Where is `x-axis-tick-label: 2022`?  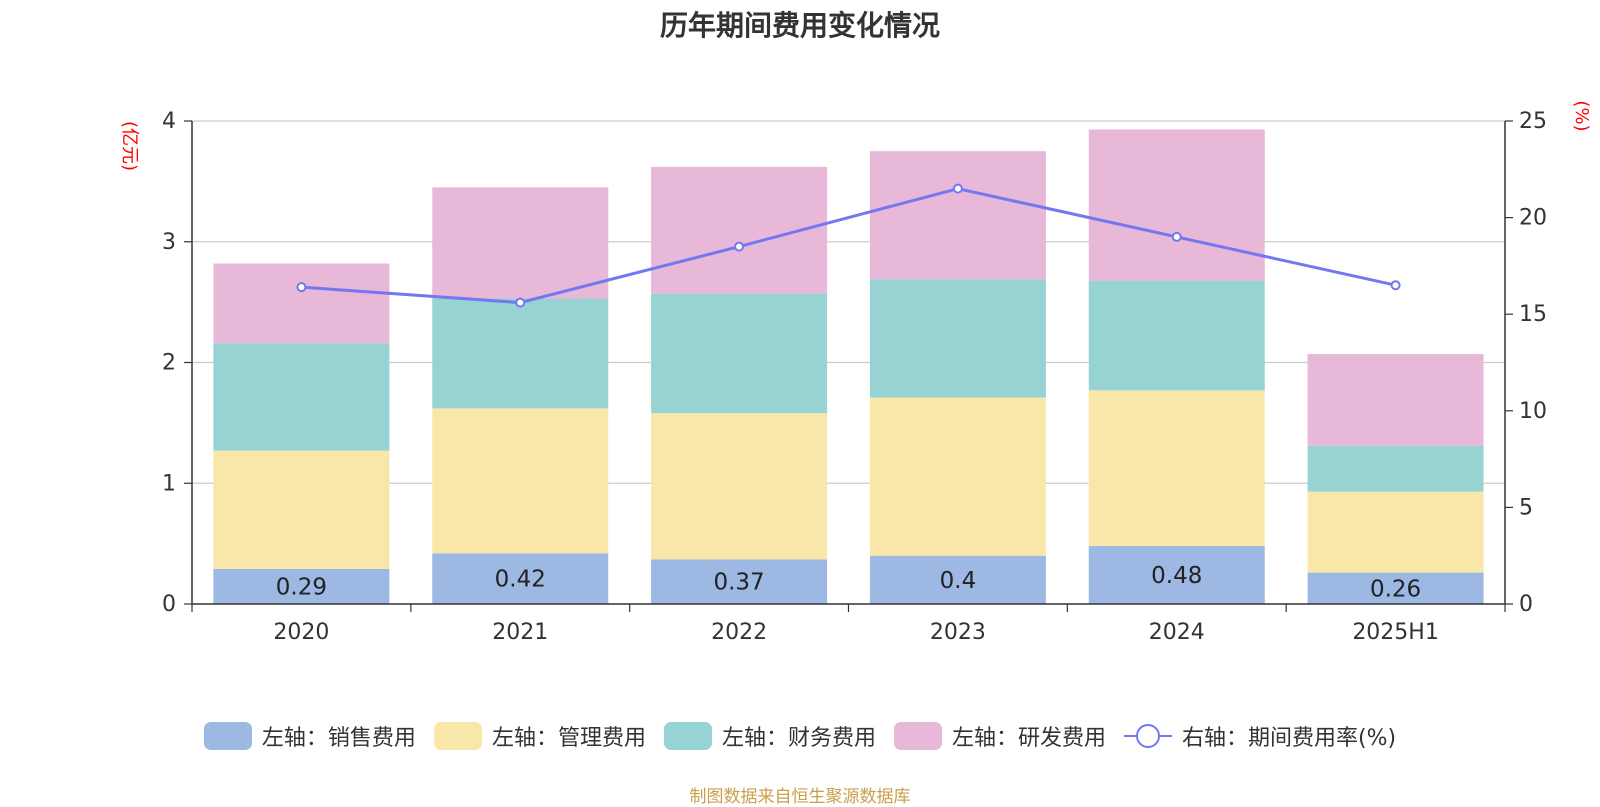
x-axis-tick-label: 2022 is located at coordinates (739, 632).